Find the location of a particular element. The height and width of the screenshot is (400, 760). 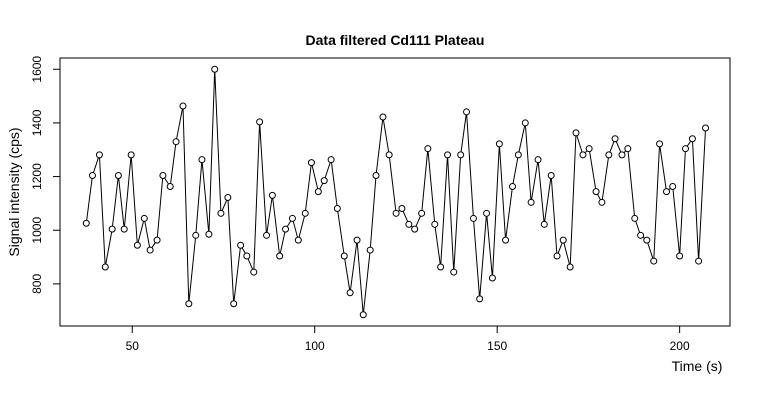

x-tick-label: 50 is located at coordinates (133, 346).